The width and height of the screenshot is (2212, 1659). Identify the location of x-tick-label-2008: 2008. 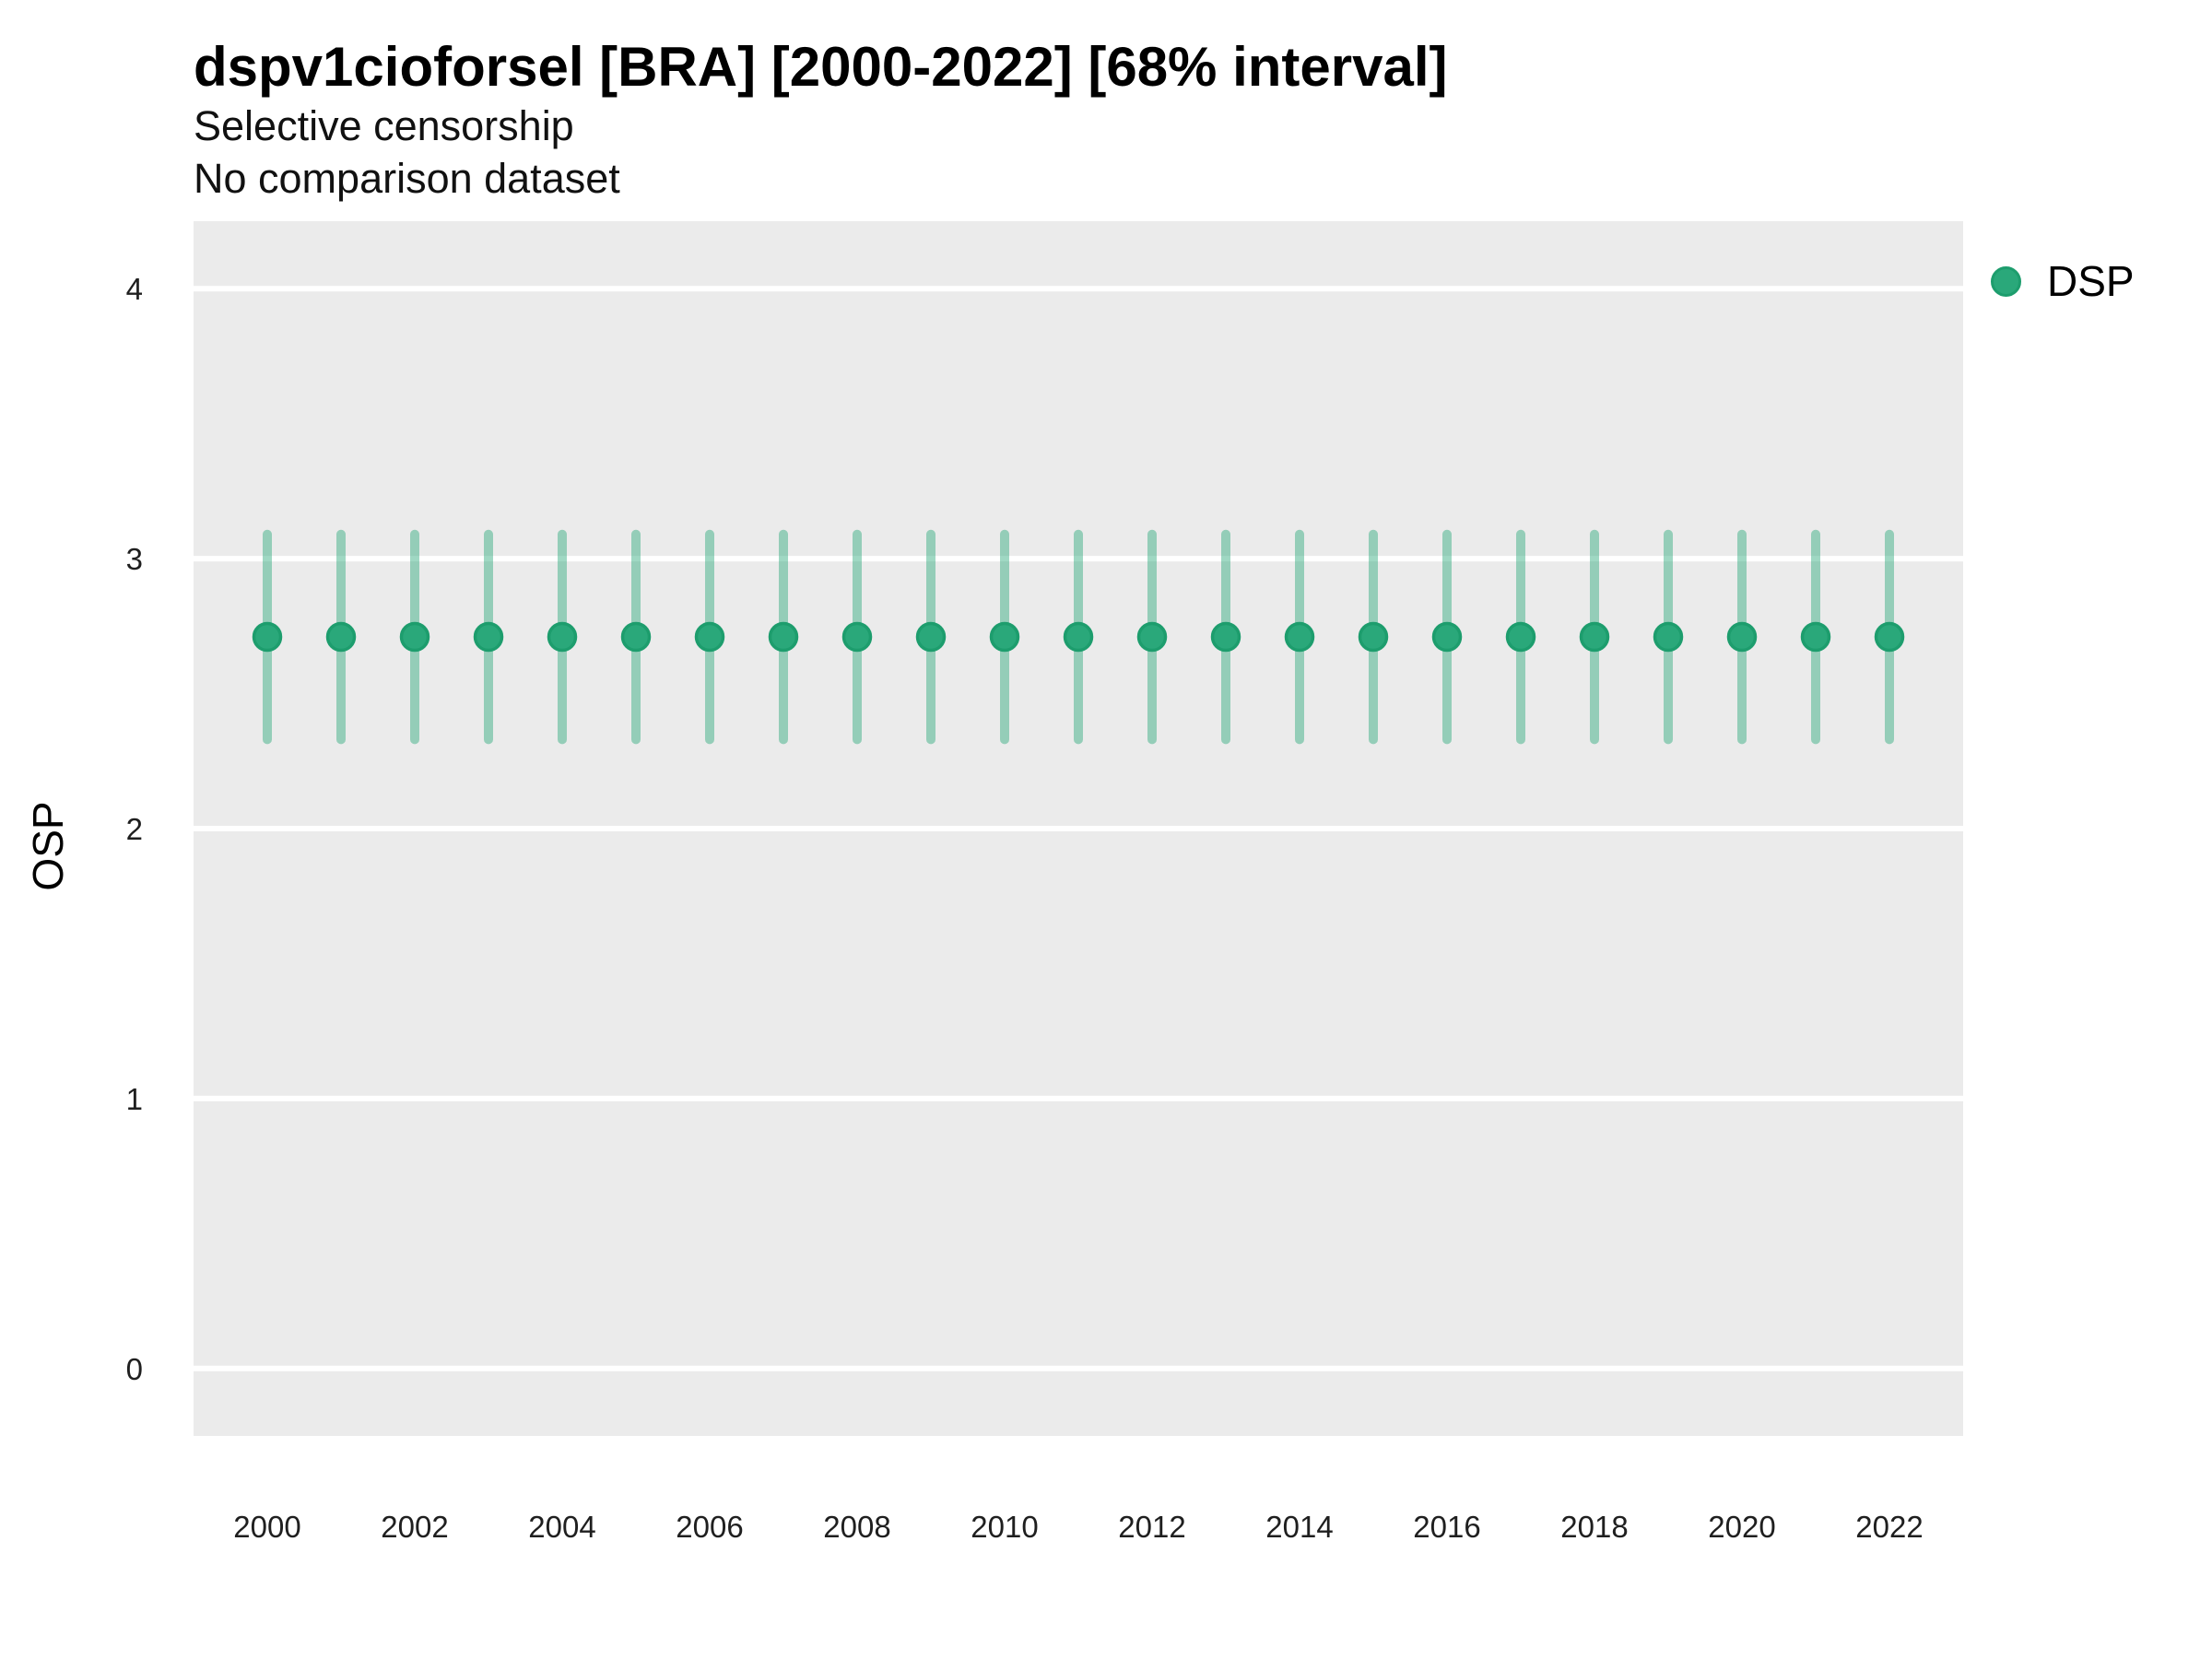
(857, 1527).